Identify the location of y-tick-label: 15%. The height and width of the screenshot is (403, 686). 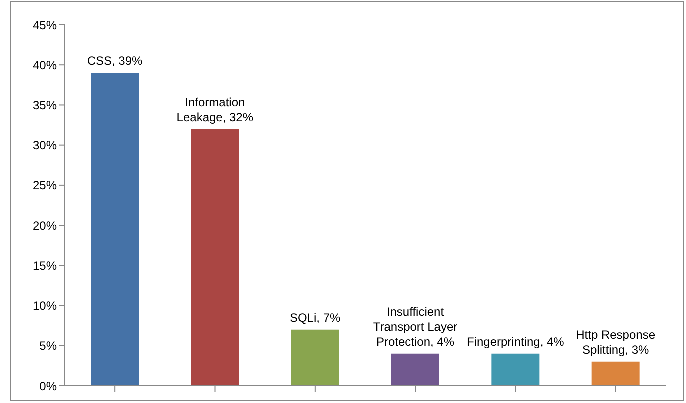
(45, 265).